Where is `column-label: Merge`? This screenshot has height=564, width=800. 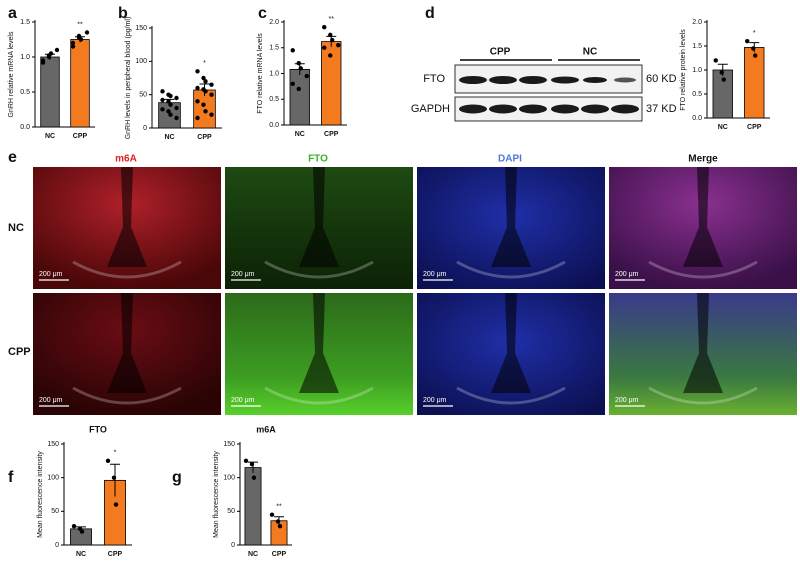 column-label: Merge is located at coordinates (703, 159).